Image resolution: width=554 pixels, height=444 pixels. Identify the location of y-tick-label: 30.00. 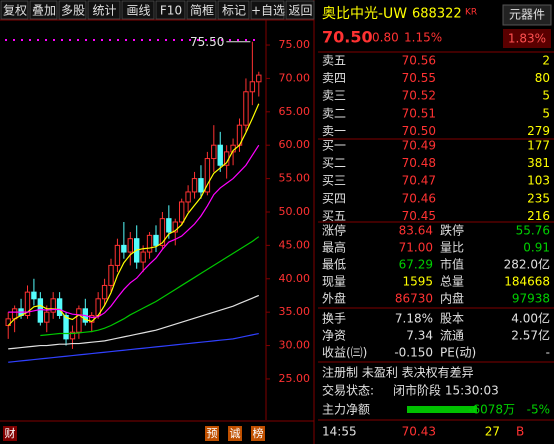
(295, 345).